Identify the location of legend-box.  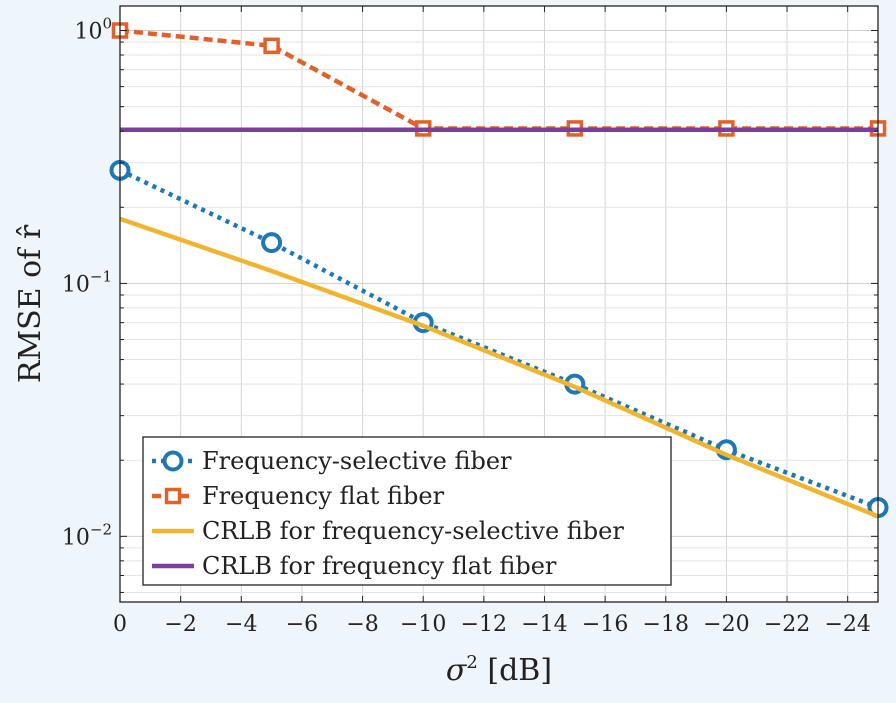
(407, 511).